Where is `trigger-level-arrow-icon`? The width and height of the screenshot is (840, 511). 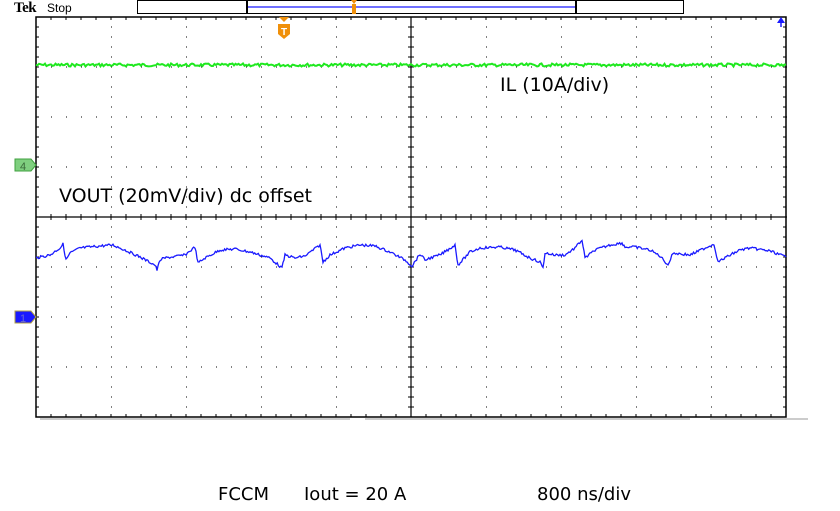
trigger-level-arrow-icon is located at coordinates (781, 22).